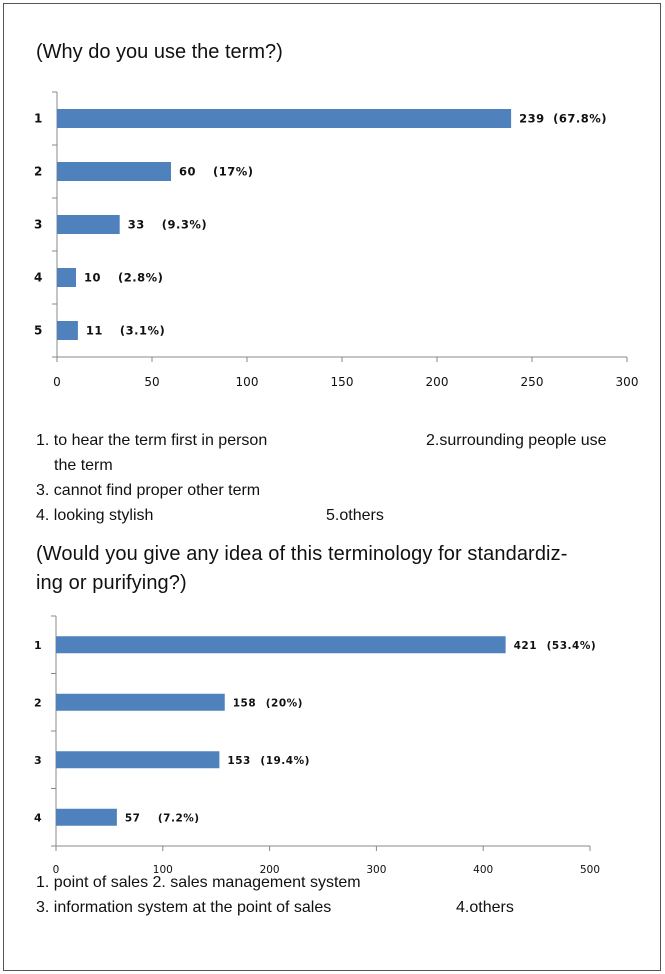  Describe the element at coordinates (38, 278) in the screenshot. I see `chart1-category-label: 4` at that location.